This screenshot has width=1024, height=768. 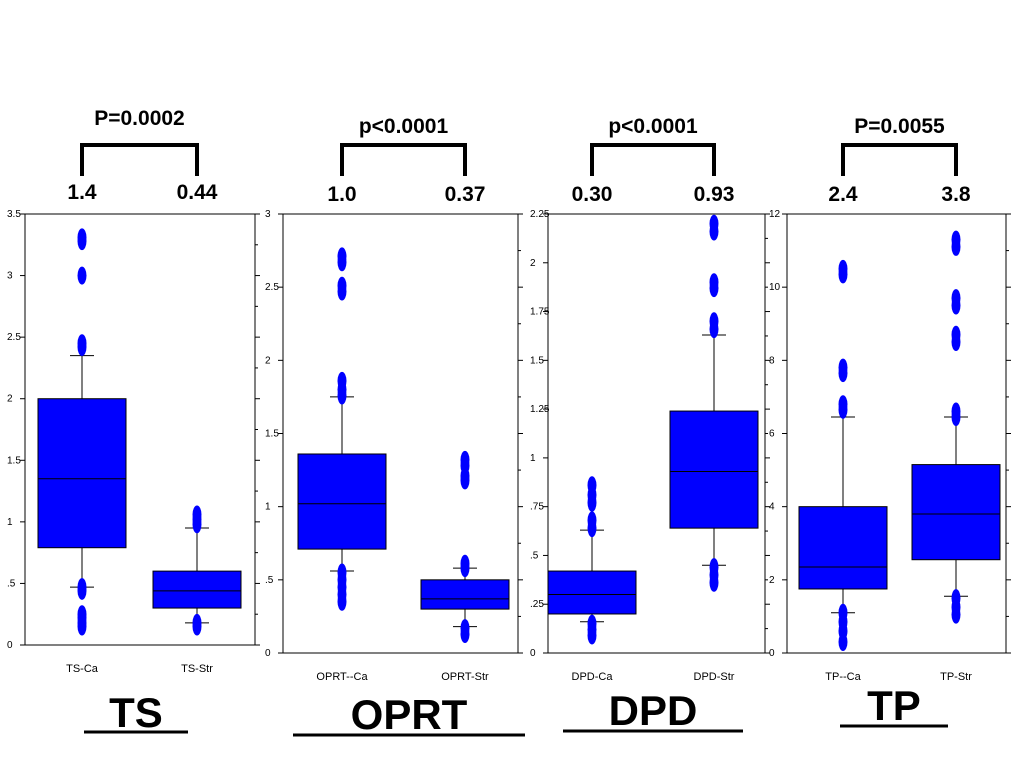 I want to click on category-label: TS-Ca, so click(x=82, y=669).